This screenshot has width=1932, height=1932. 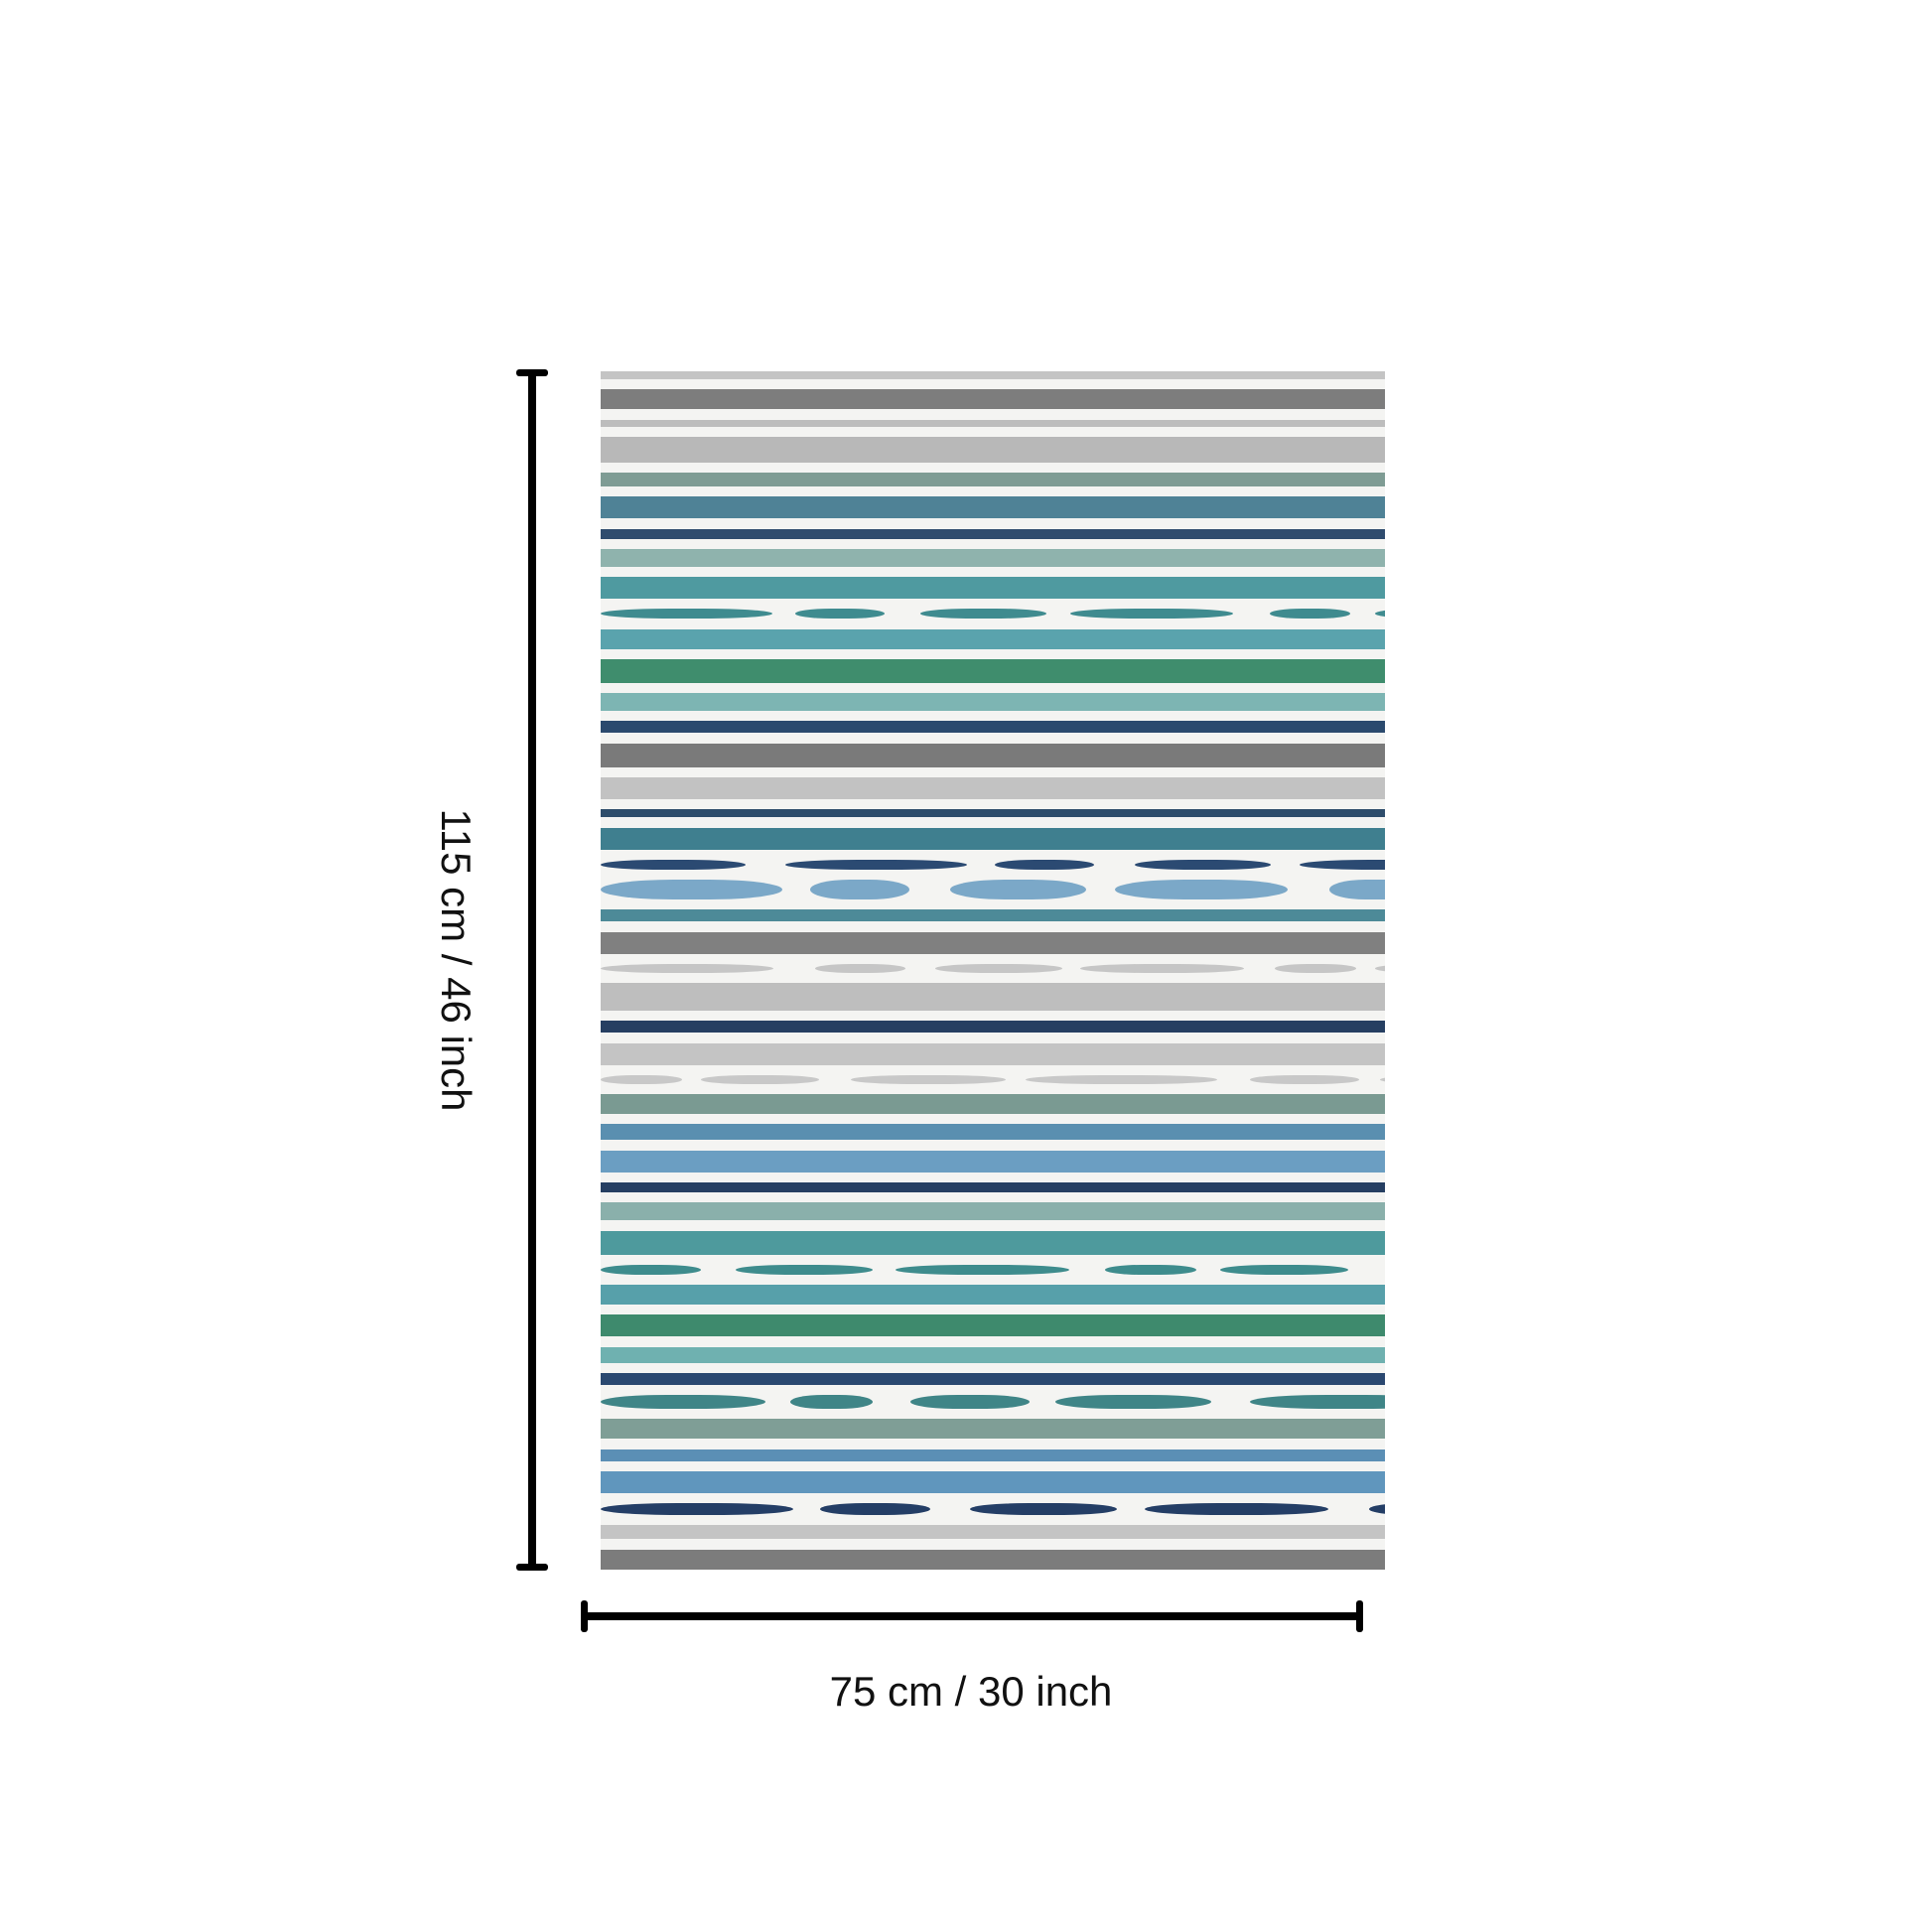 I want to click on height-dimension-cap-top, so click(x=532, y=373).